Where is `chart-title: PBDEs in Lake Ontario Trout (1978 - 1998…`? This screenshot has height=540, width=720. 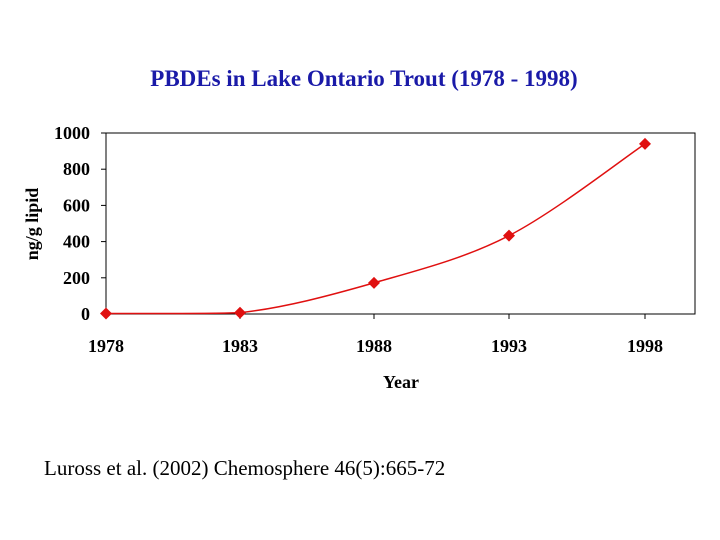
chart-title: PBDEs in Lake Ontario Trout (1978 - 1998… is located at coordinates (363, 78).